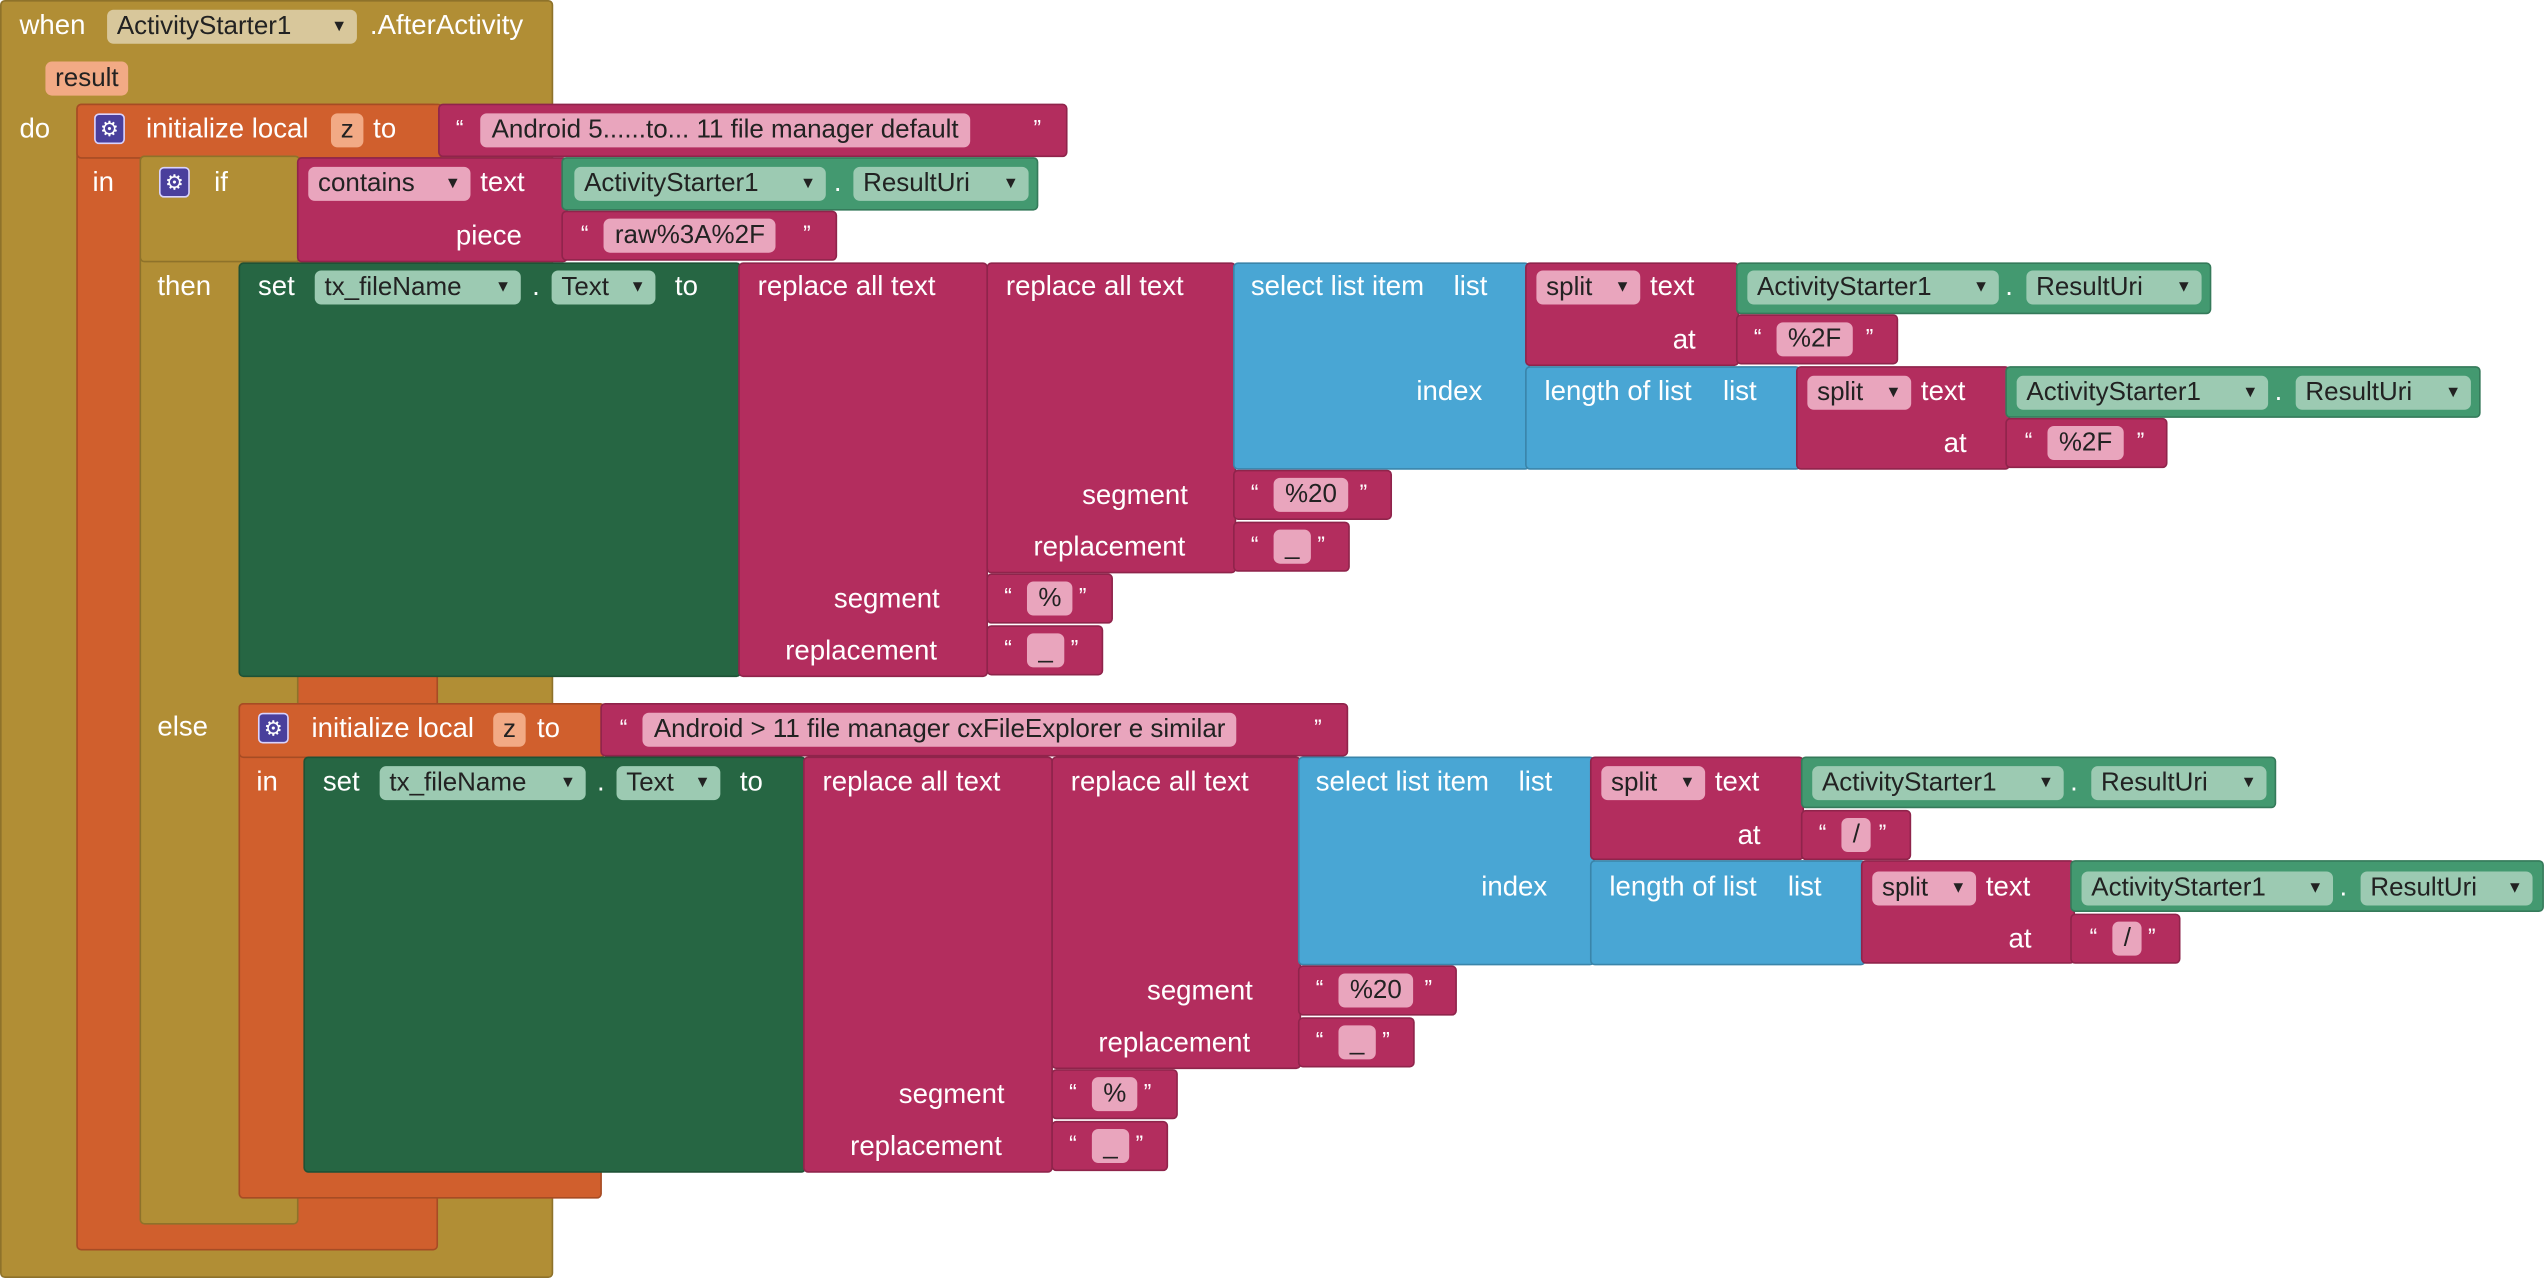 The image size is (2544, 1278). Describe the element at coordinates (182, 726) in the screenshot. I see `else-keyword: else` at that location.